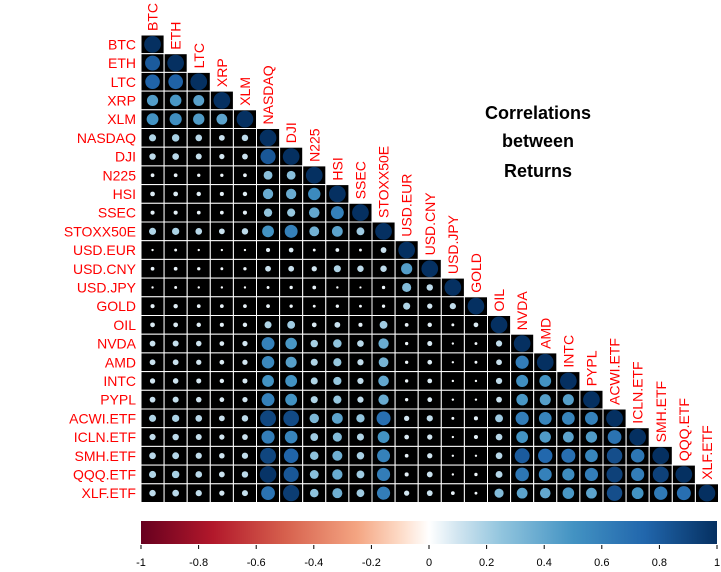 Image resolution: width=721 pixels, height=572 pixels. Describe the element at coordinates (109, 493) in the screenshot. I see `row-label: XLF.ETF` at that location.